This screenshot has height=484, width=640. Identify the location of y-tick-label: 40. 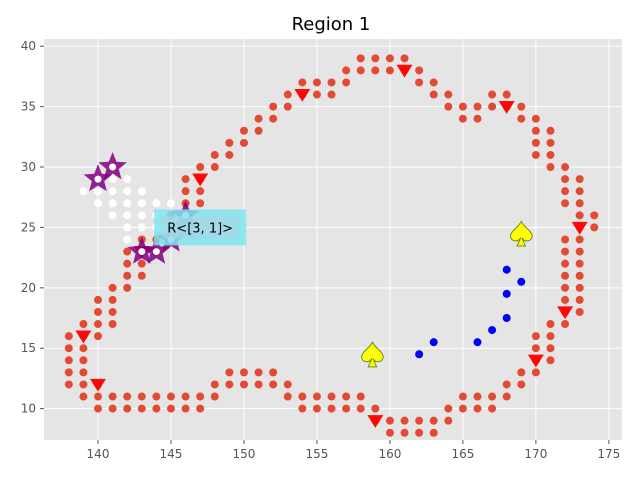
(28, 46).